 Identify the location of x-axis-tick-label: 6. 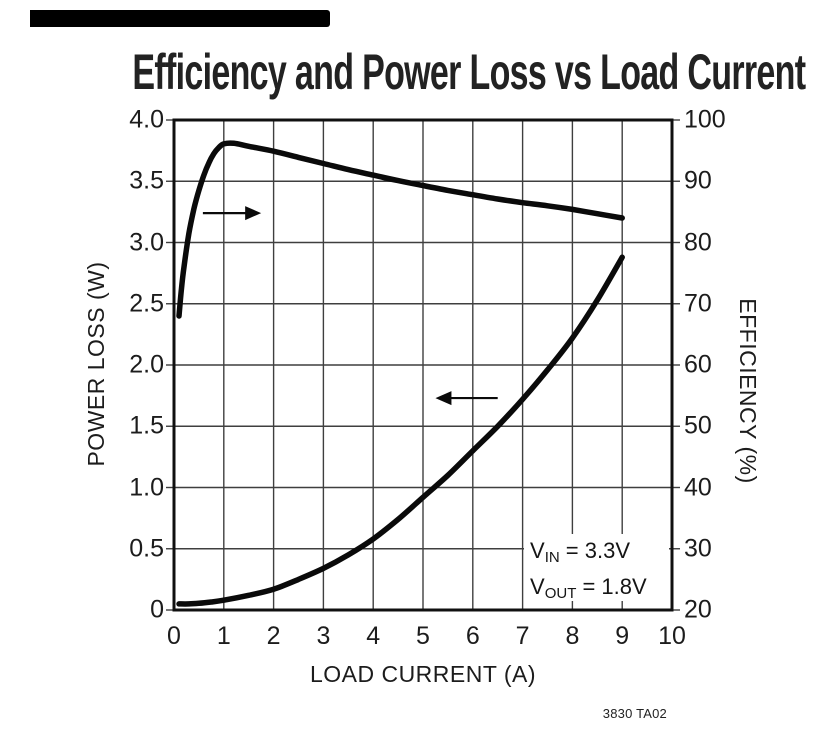
(472, 636).